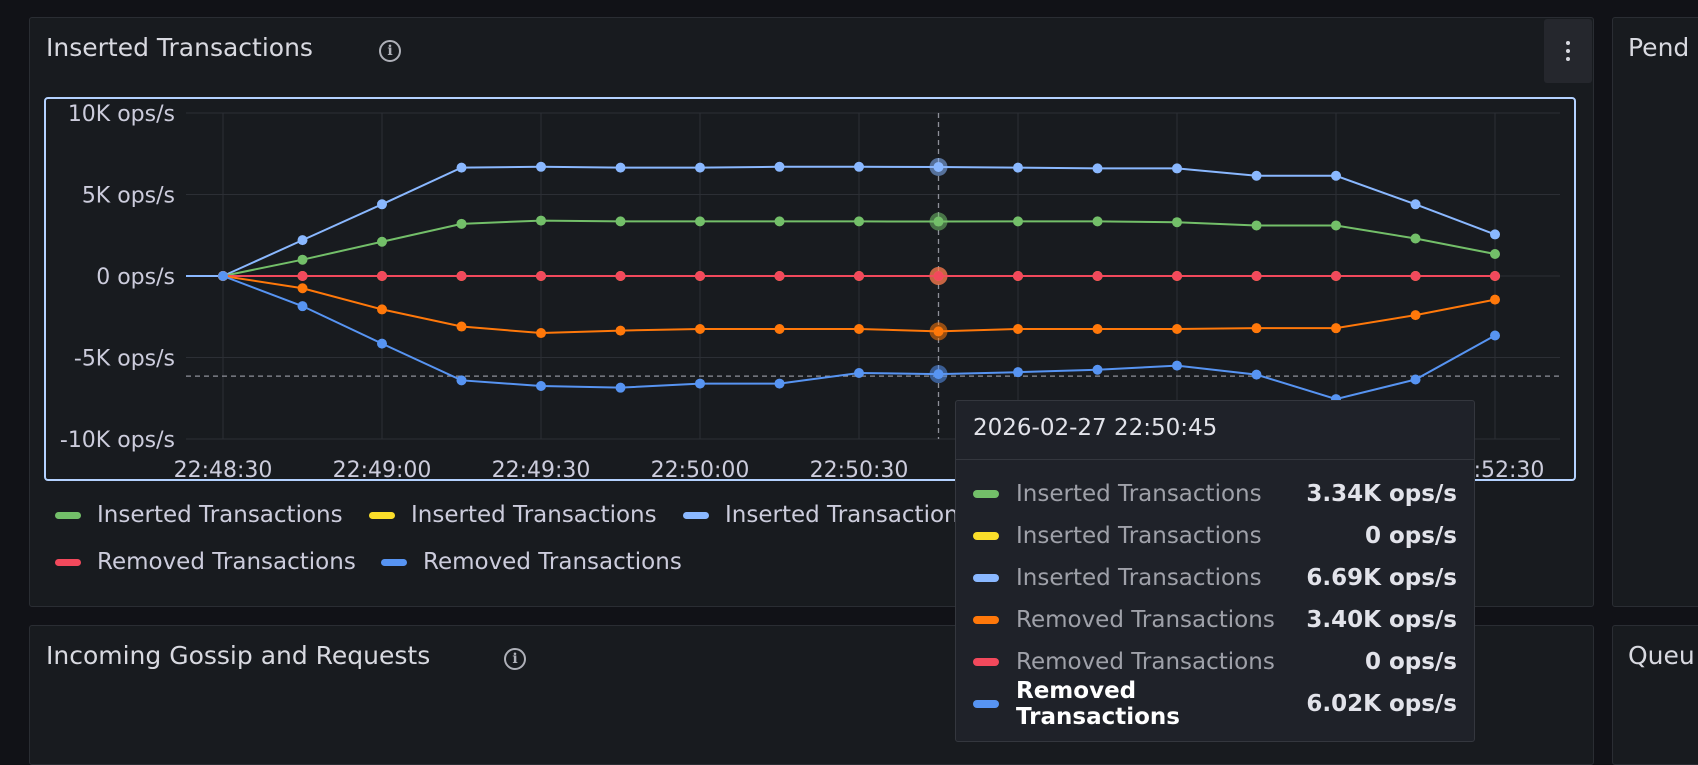 Image resolution: width=1698 pixels, height=765 pixels. What do you see at coordinates (1095, 428) in the screenshot?
I see `tooltip-timestamp: 2026-02-27 22:50:45` at bounding box center [1095, 428].